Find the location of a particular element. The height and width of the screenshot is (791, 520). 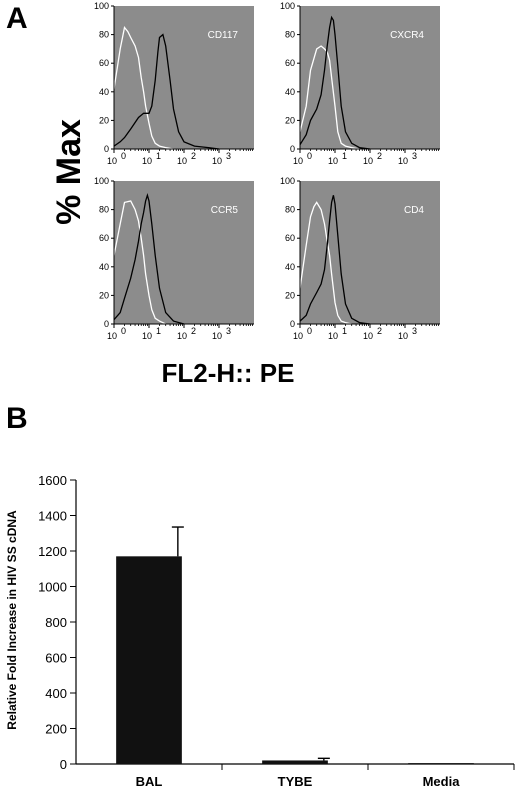

bar-y-tick-label: 800 is located at coordinates (56, 622).